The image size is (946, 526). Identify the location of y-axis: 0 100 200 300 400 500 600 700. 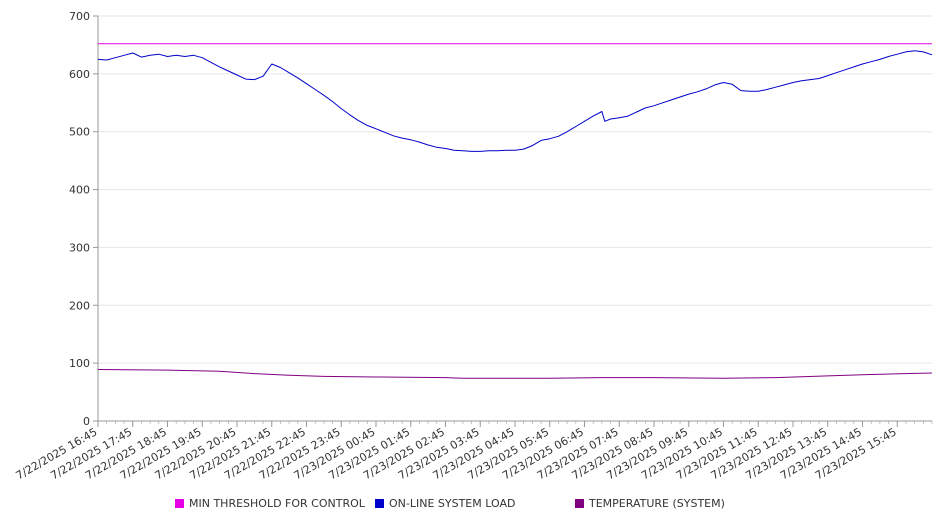
(84, 219).